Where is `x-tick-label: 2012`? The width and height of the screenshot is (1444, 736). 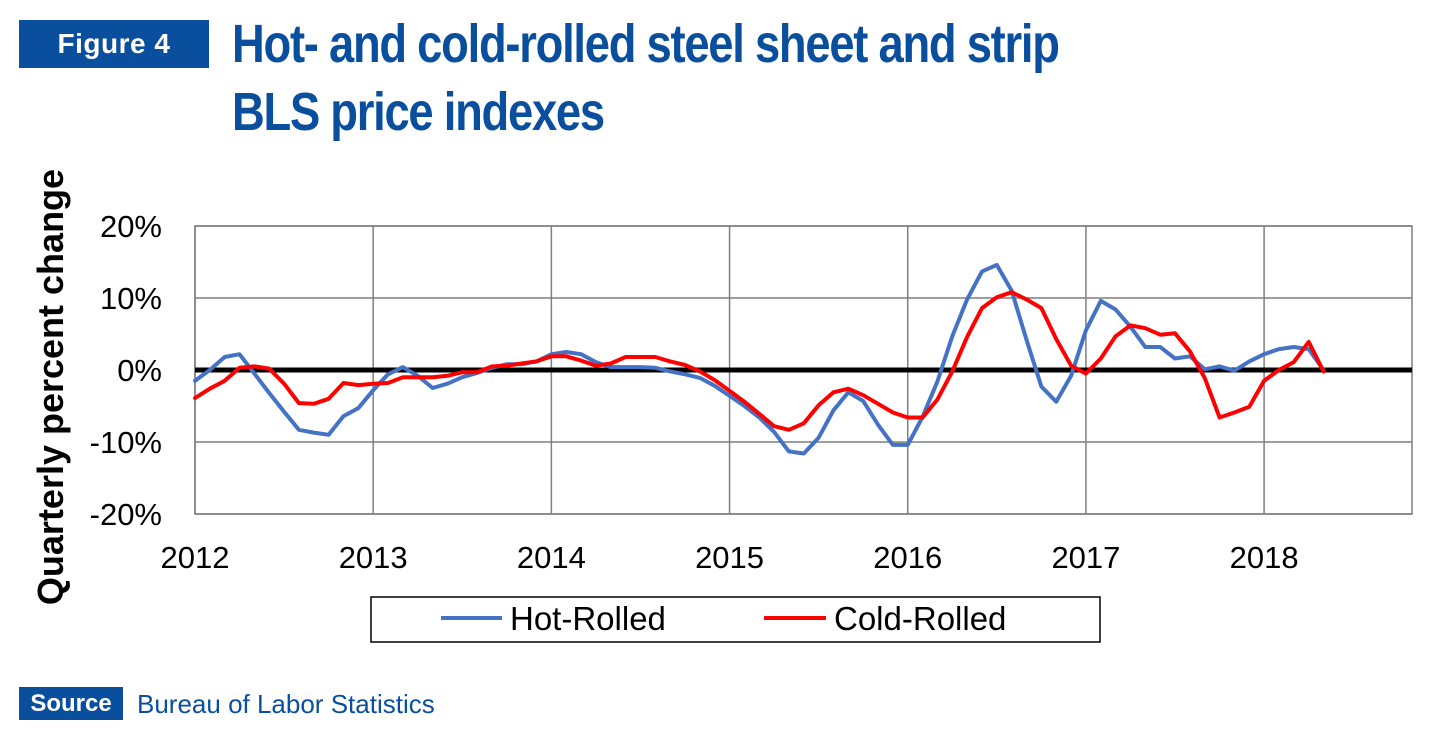 x-tick-label: 2012 is located at coordinates (195, 557).